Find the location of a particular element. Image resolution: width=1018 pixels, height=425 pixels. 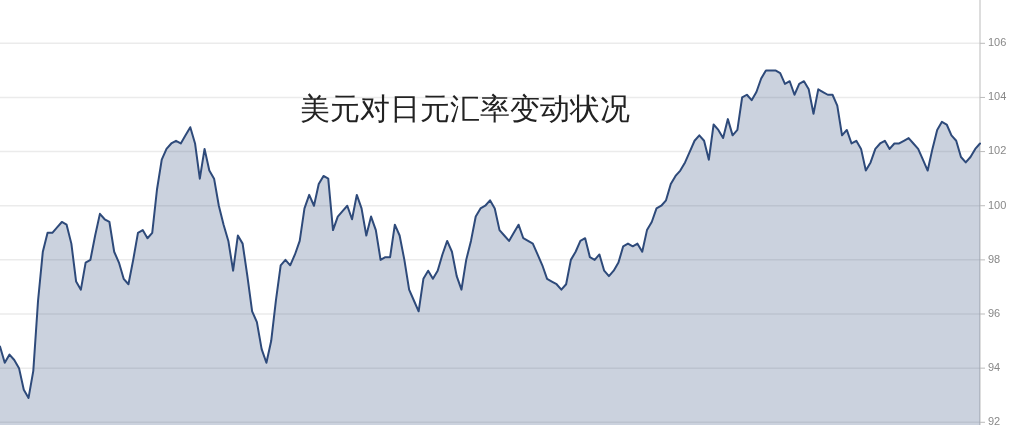

y-tick-label: 92 is located at coordinates (994, 420).